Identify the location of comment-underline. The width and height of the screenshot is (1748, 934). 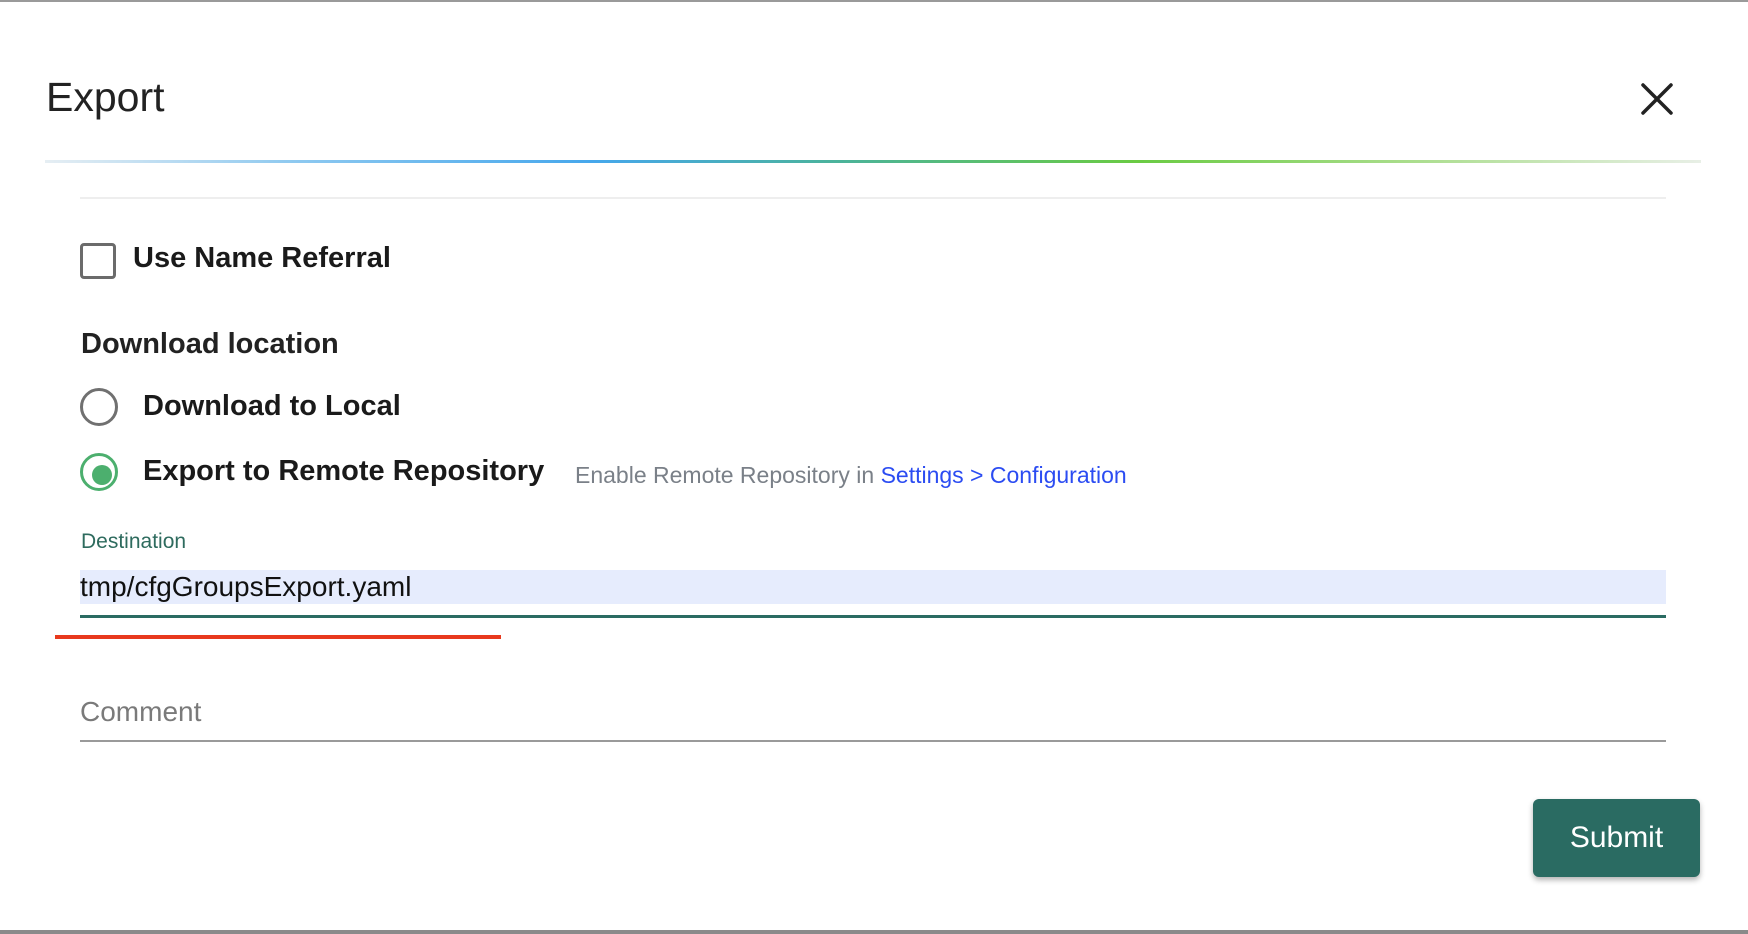
(873, 741).